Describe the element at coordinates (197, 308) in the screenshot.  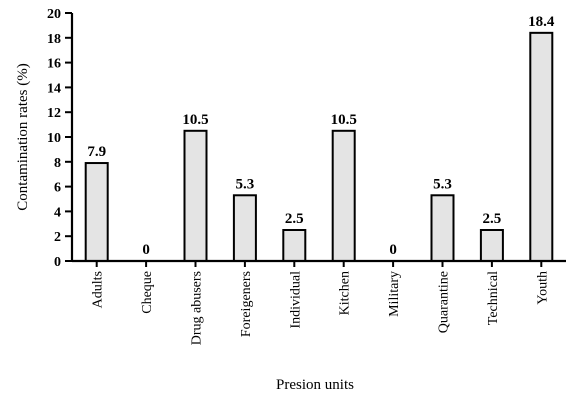
I see `x-tick-label: Drug abusers` at that location.